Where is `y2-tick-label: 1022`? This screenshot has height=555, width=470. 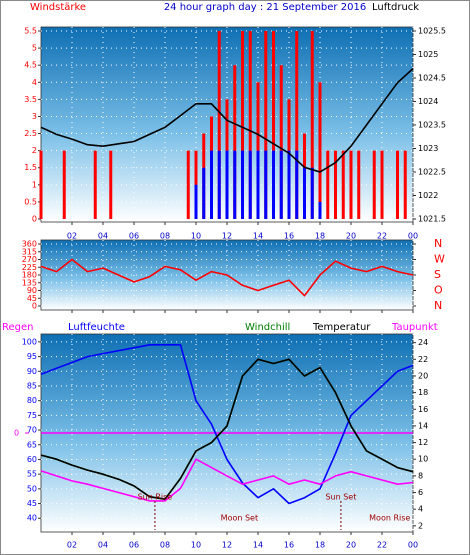 y2-tick-label: 1022 is located at coordinates (428, 195).